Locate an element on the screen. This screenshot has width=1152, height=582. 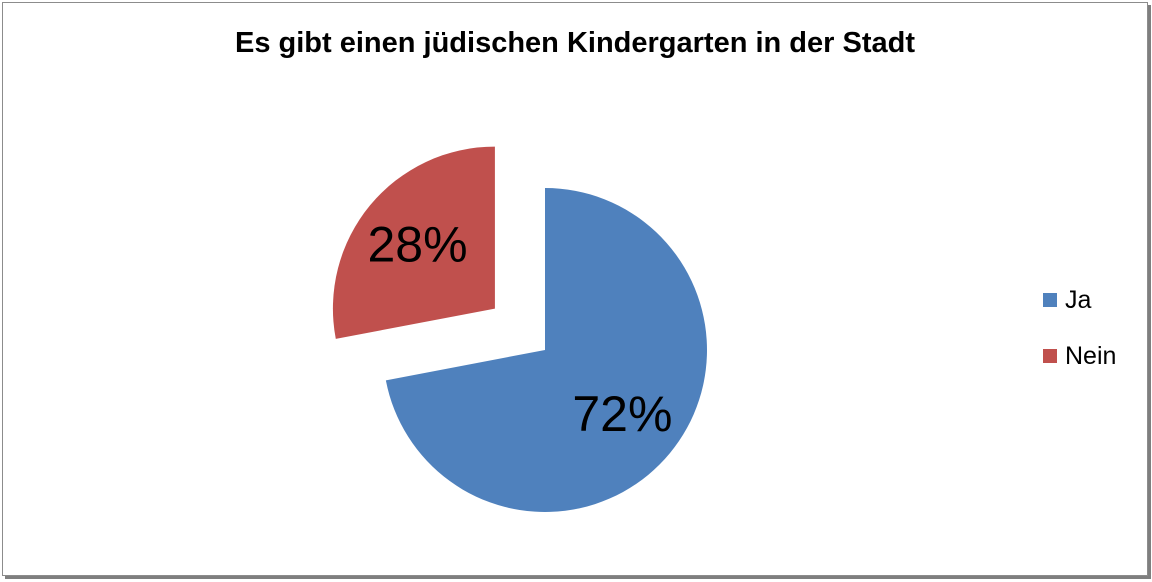
pie-slice-nein is located at coordinates (413, 242).